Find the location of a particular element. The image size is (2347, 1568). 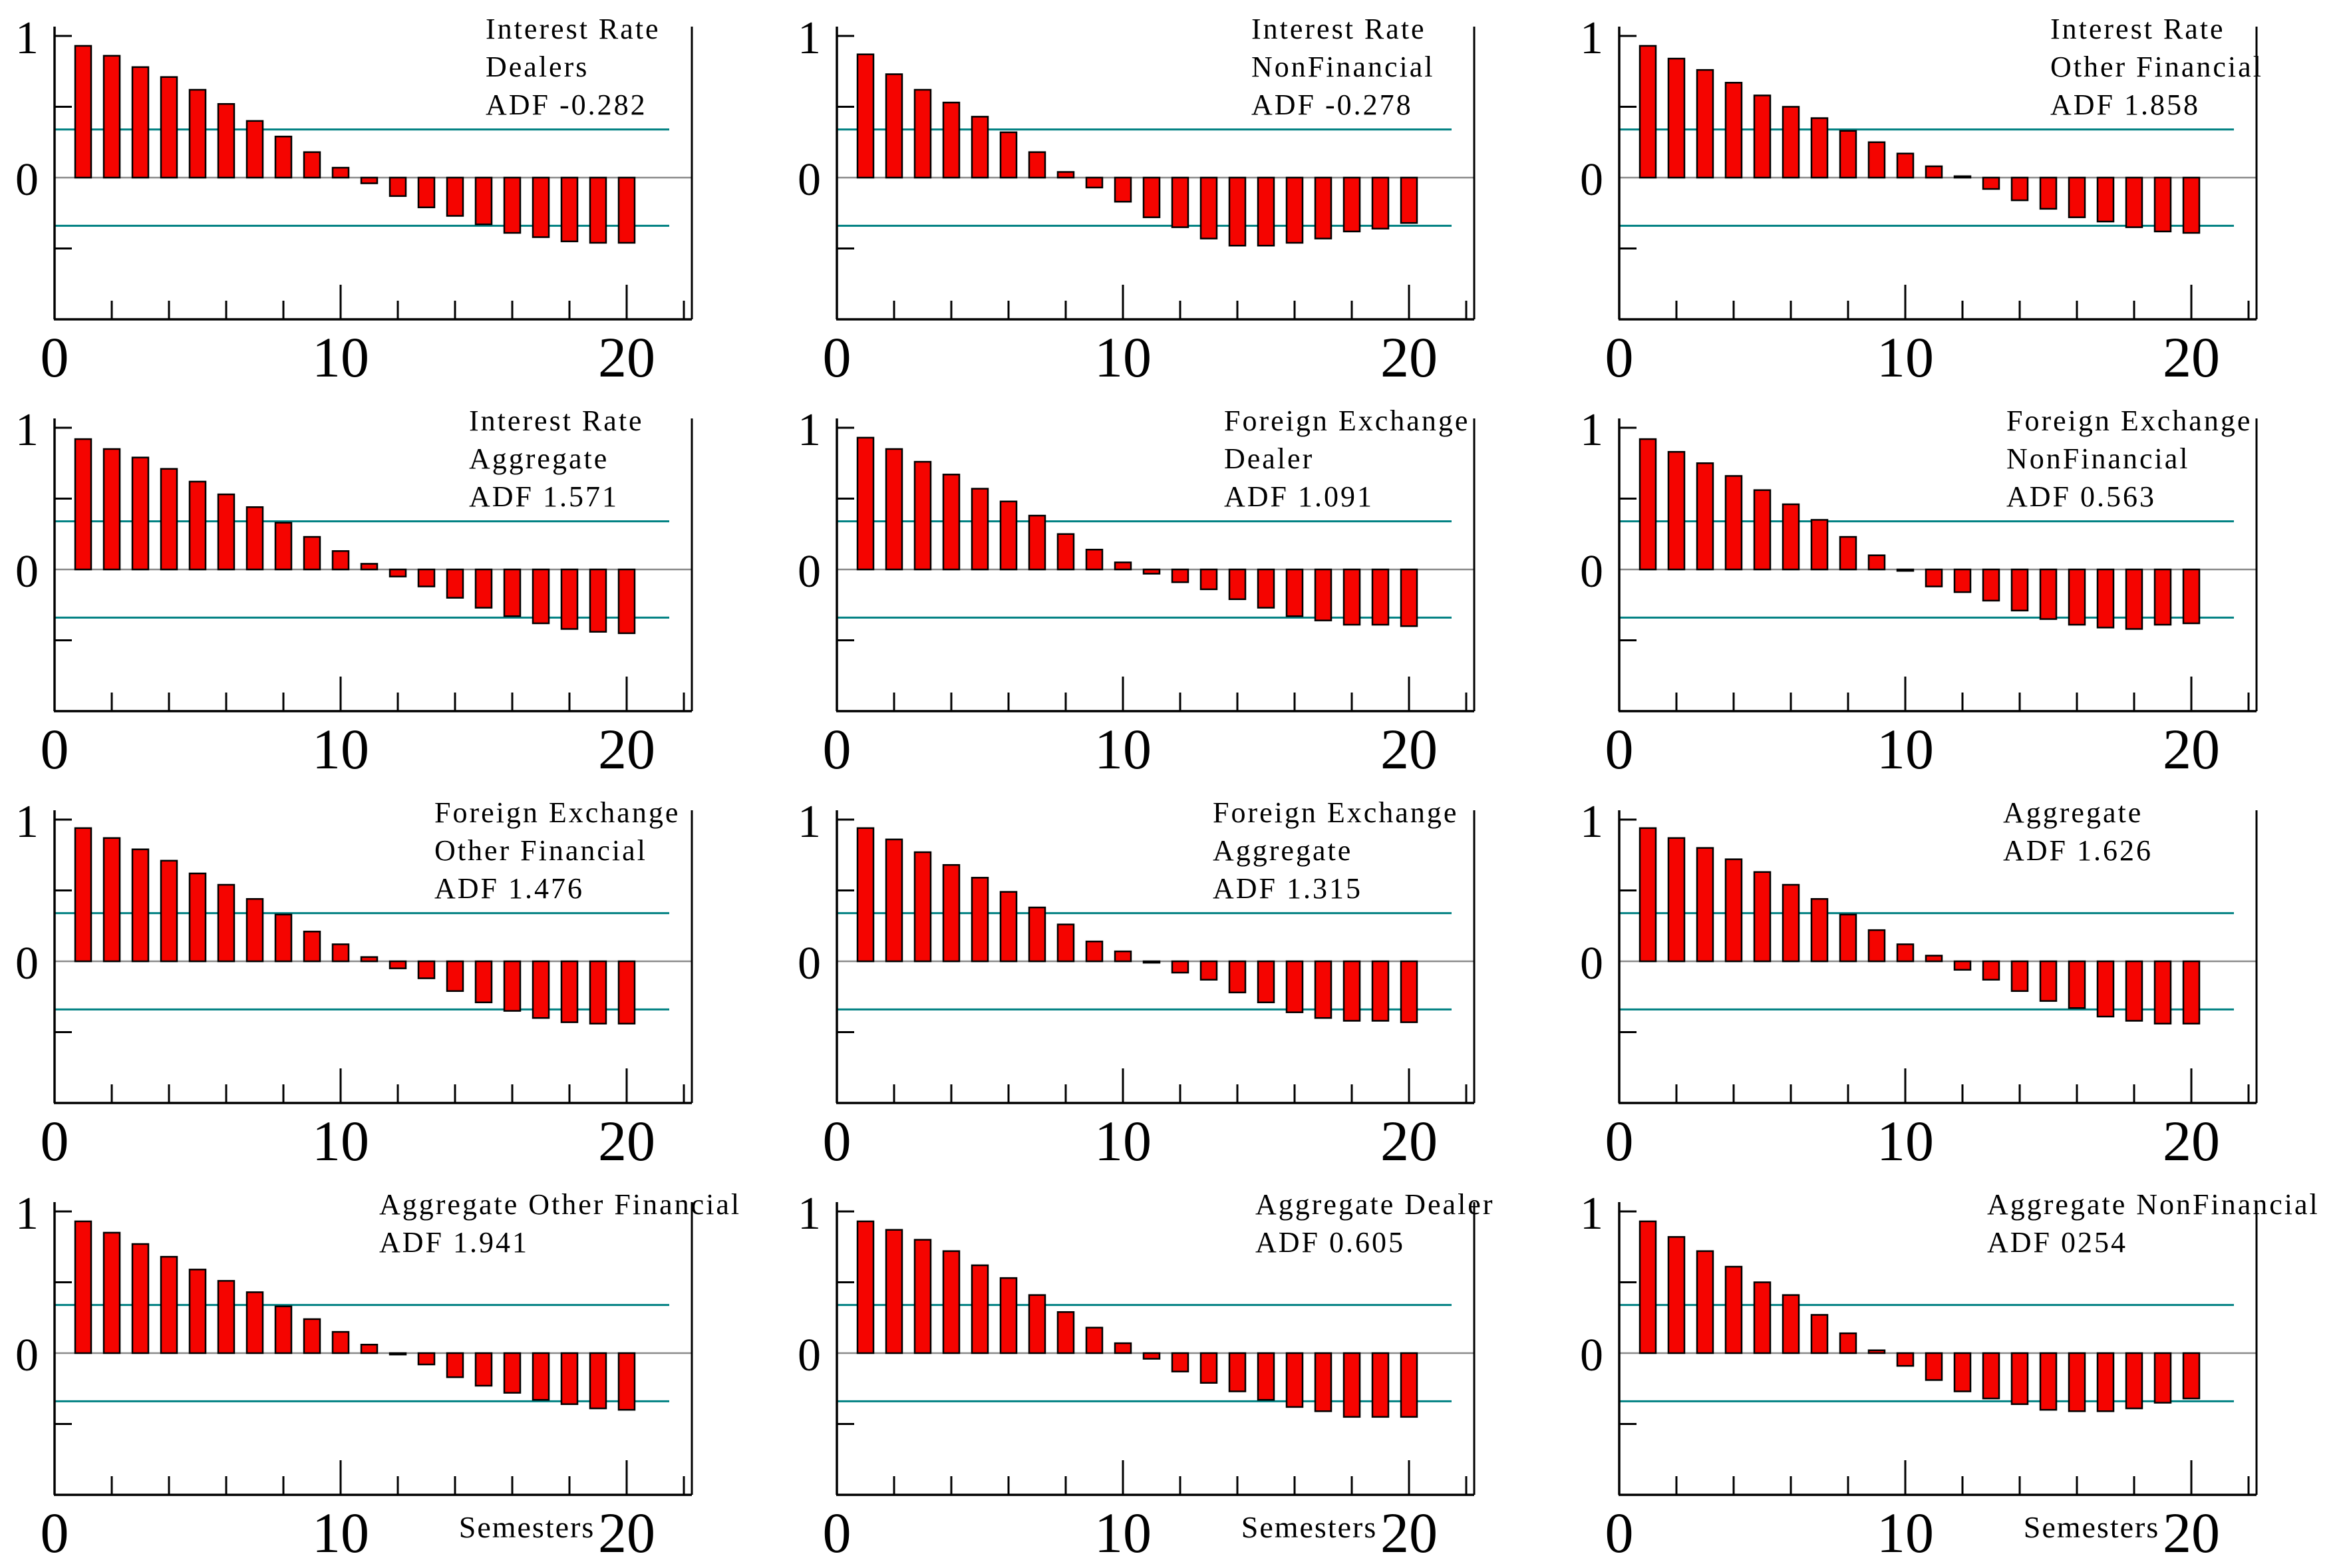

panel-title-line: Aggregate Dealer is located at coordinates (1374, 1204).